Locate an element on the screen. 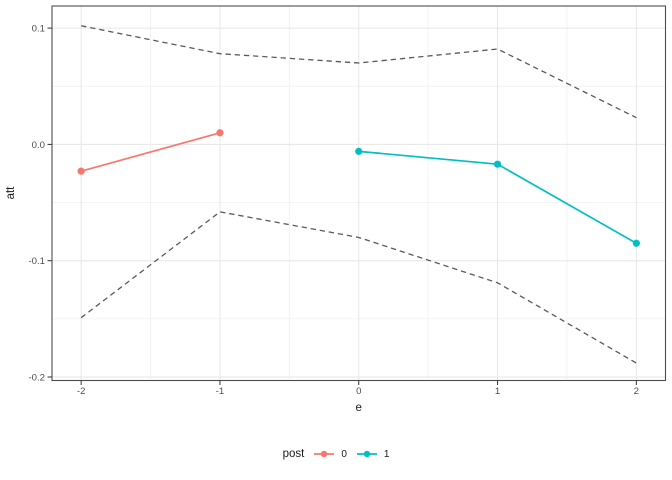 Image resolution: width=672 pixels, height=480 pixels. svg-text: -2 is located at coordinates (81, 391).